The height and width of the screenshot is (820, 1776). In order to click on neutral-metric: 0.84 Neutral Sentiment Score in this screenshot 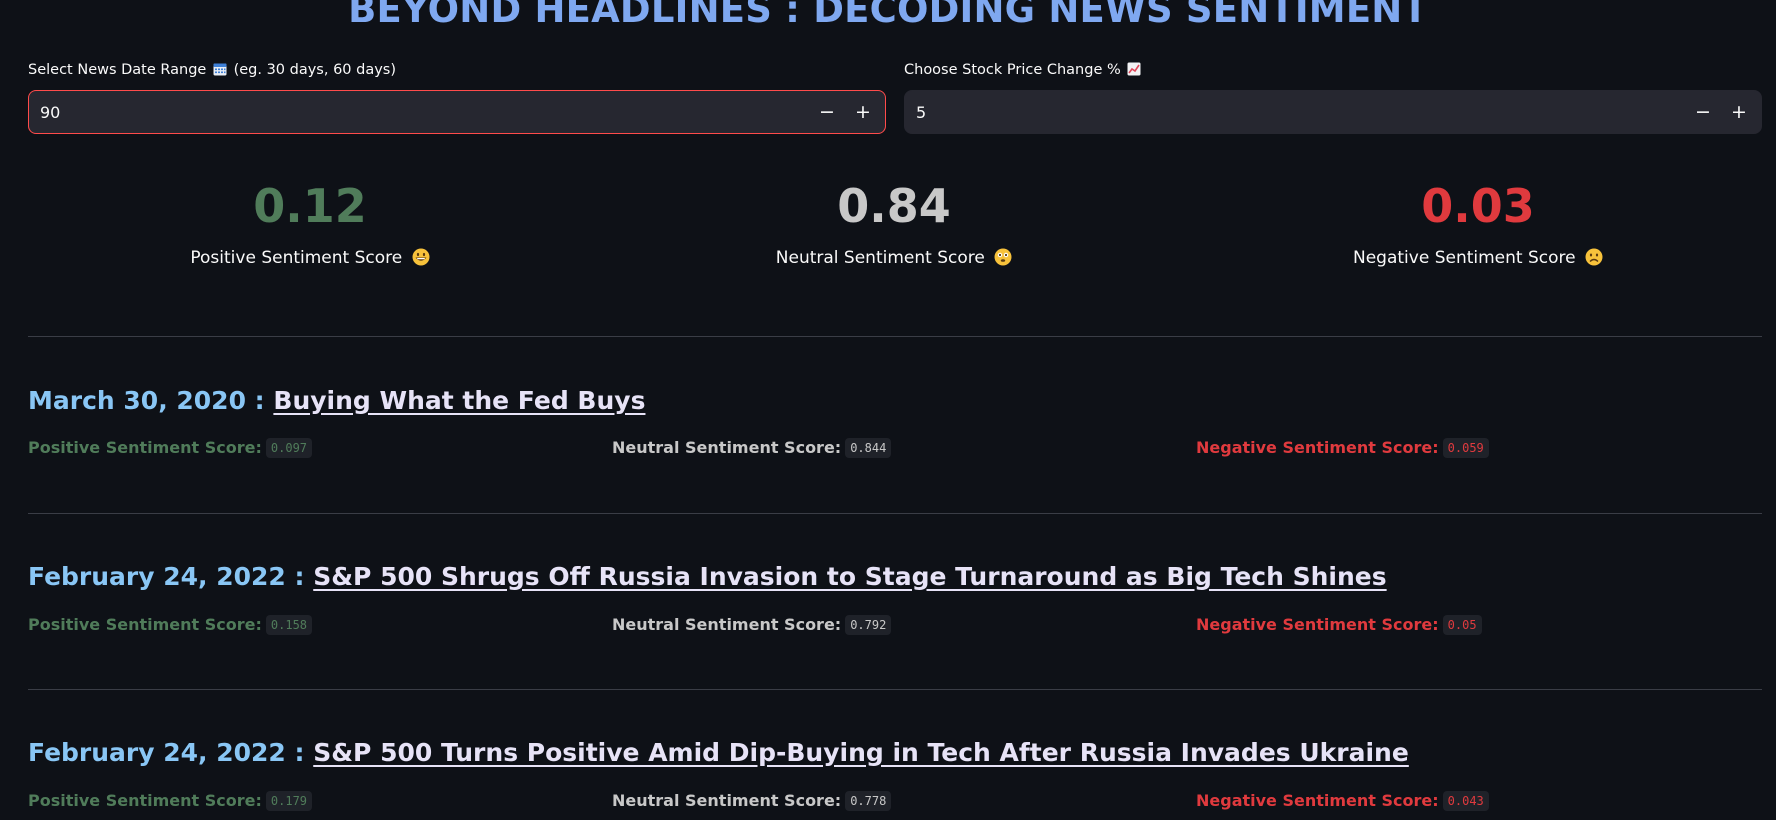, I will do `click(894, 223)`.